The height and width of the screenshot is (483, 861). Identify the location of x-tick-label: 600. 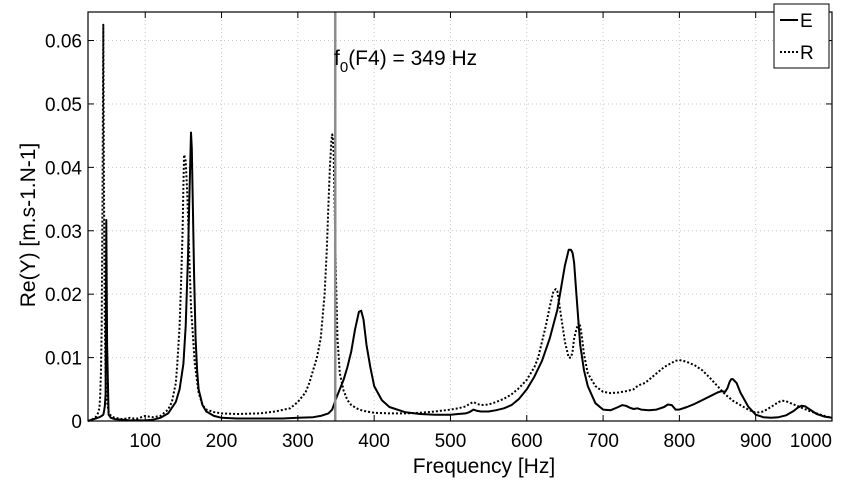
(527, 441).